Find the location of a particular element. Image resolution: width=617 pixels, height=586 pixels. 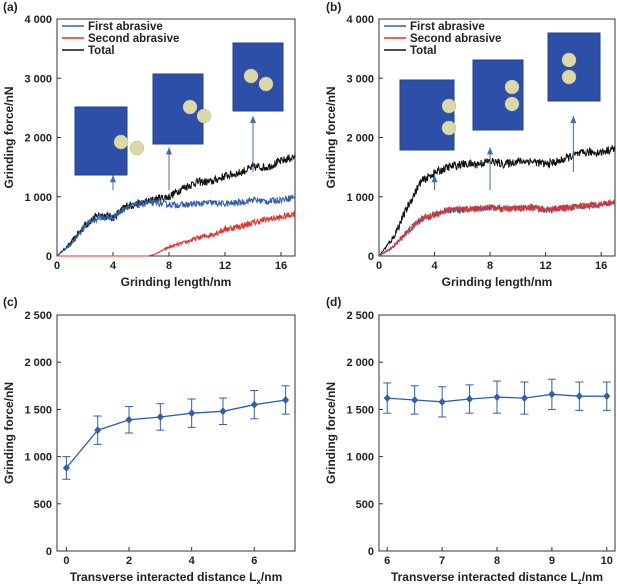

series-line-first-abrasive is located at coordinates (176, 225).